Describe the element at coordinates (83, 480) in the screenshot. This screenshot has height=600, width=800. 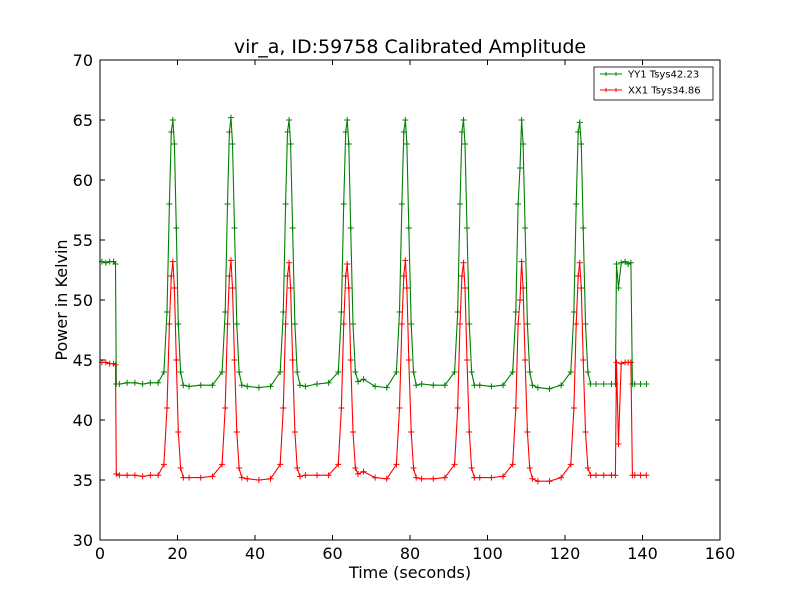
I see `y-tick-label: 35` at that location.